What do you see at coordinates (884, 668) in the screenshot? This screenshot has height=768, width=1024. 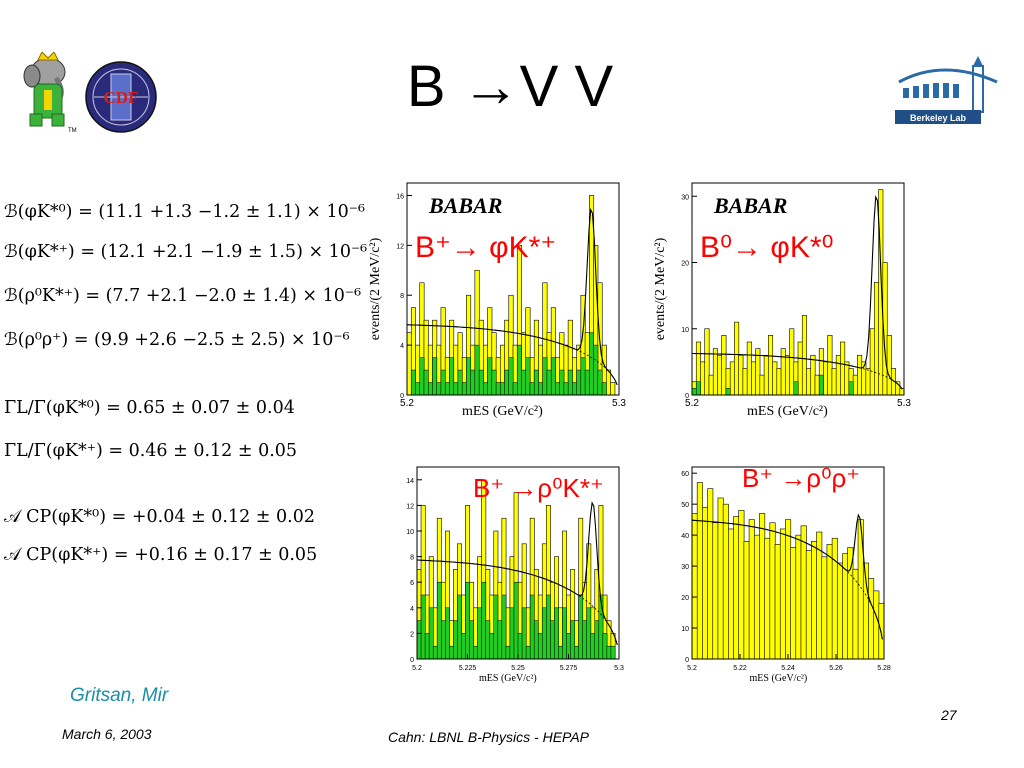 I see `x-tick-label: 5.28` at bounding box center [884, 668].